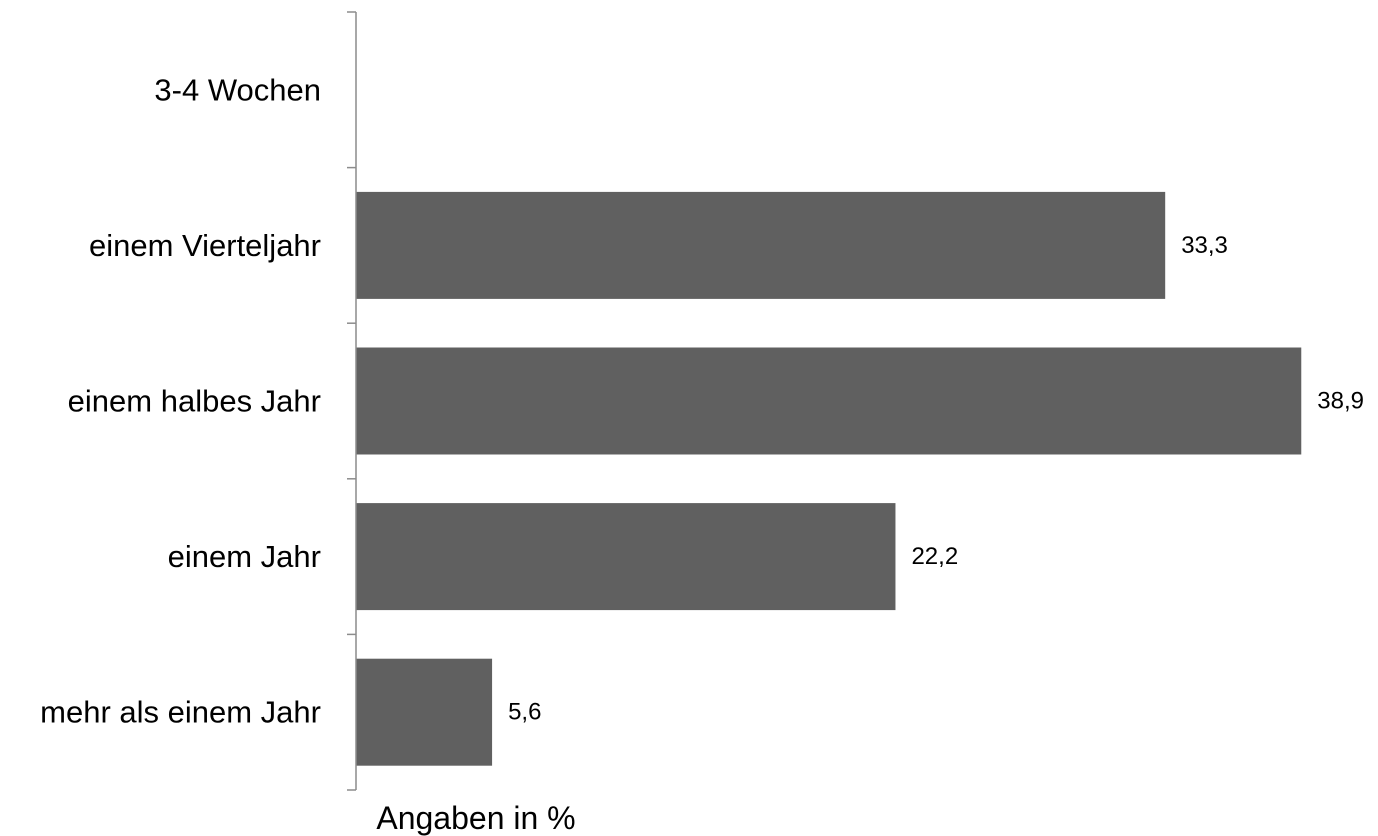 Image resolution: width=1378 pixels, height=836 pixels. What do you see at coordinates (1204, 245) in the screenshot?
I see `bar-value-label: 33,3` at bounding box center [1204, 245].